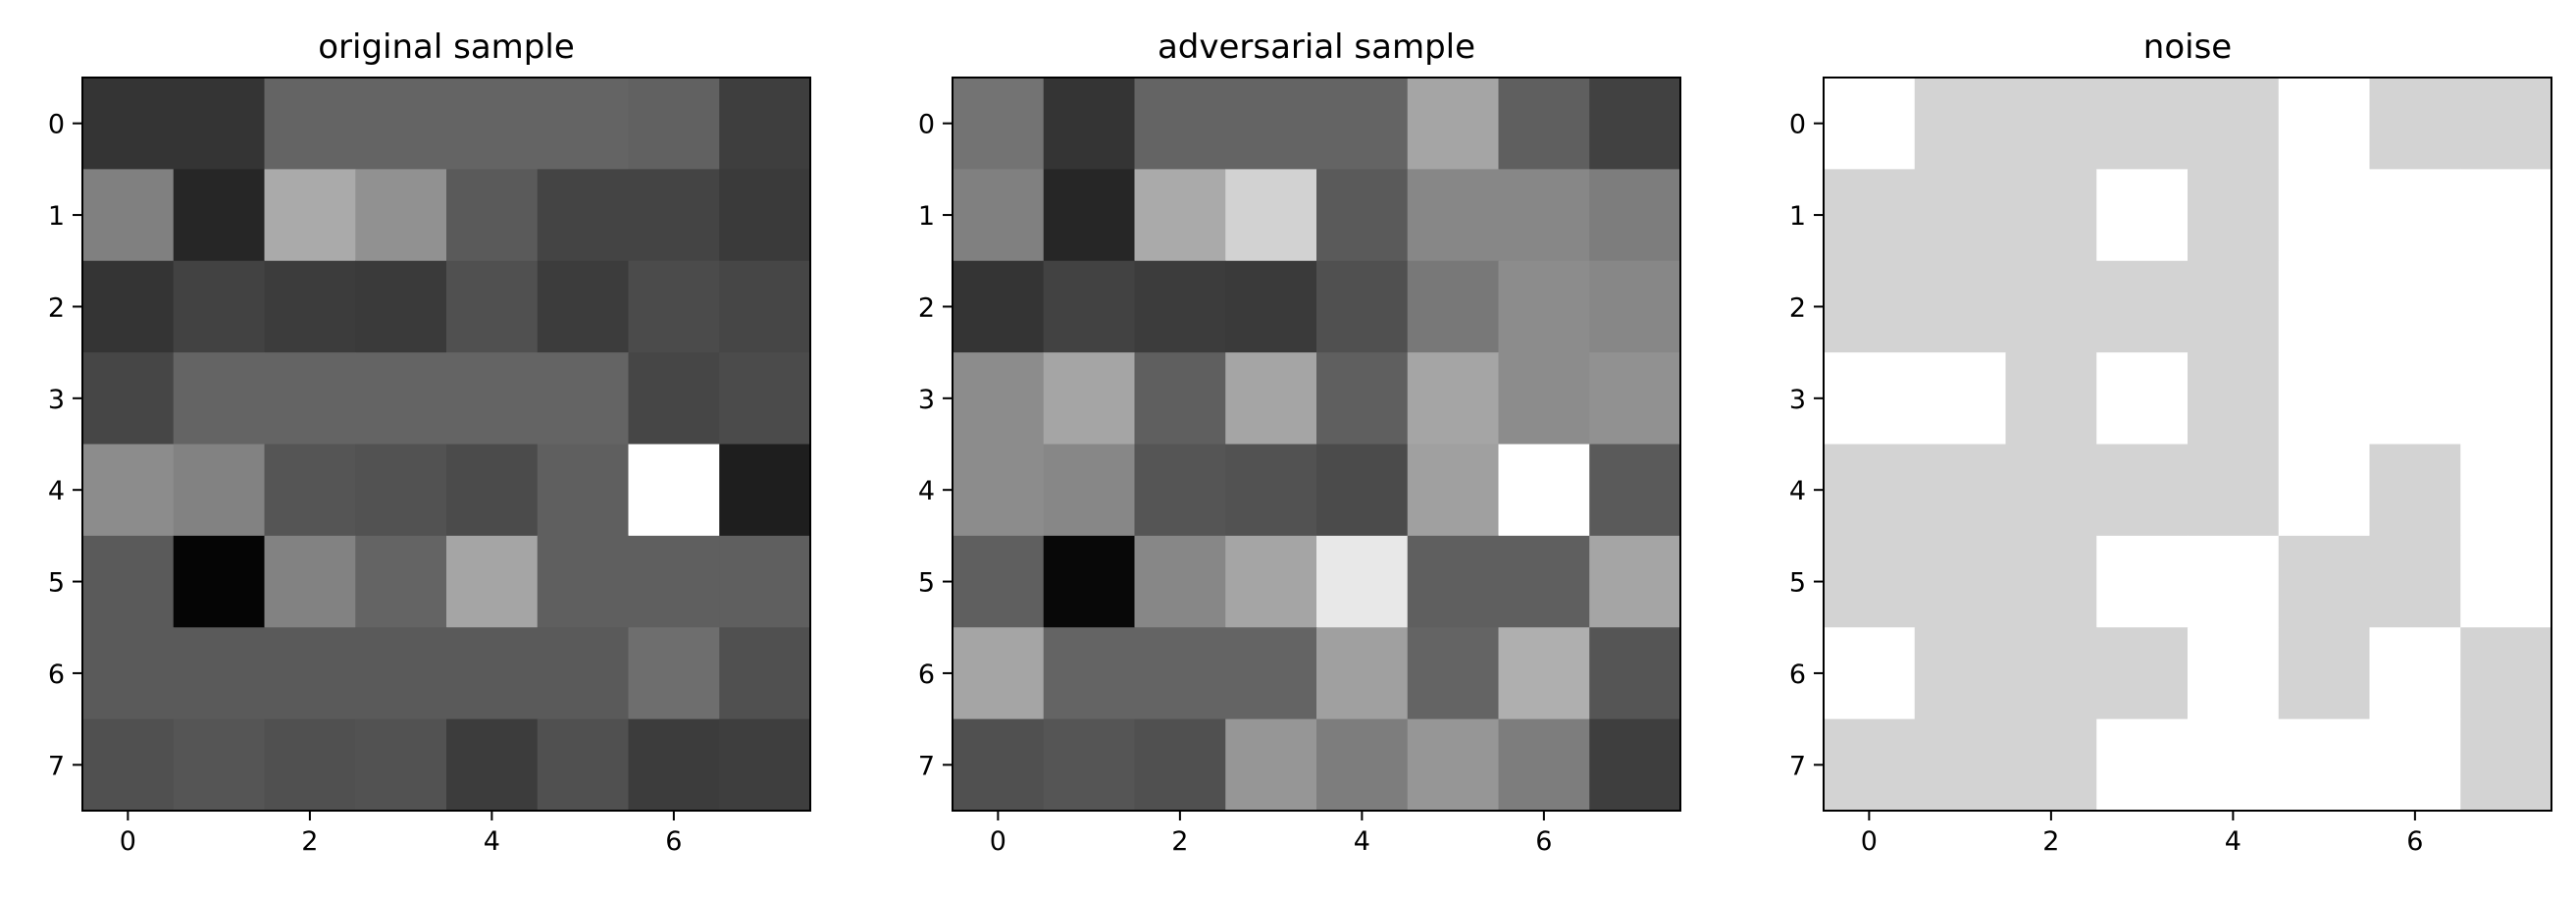 This screenshot has width=2576, height=898. I want to click on x-tick-label: 6, so click(2414, 842).